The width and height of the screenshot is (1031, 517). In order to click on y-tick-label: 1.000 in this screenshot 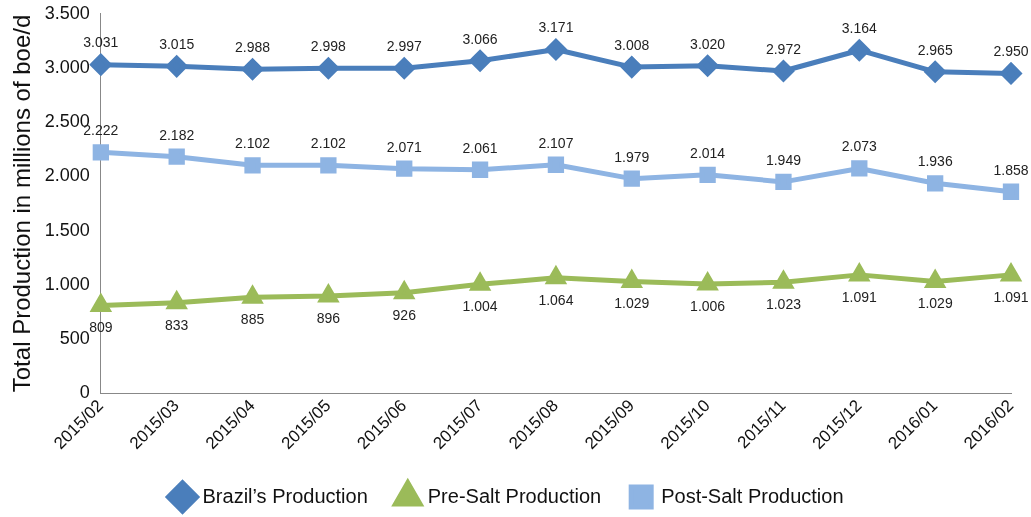, I will do `click(67, 283)`.